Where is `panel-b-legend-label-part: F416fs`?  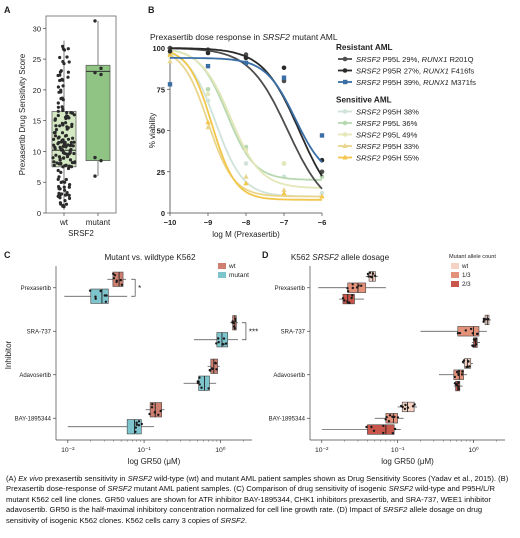
panel-b-legend-label-part: F416fs is located at coordinates (462, 71).